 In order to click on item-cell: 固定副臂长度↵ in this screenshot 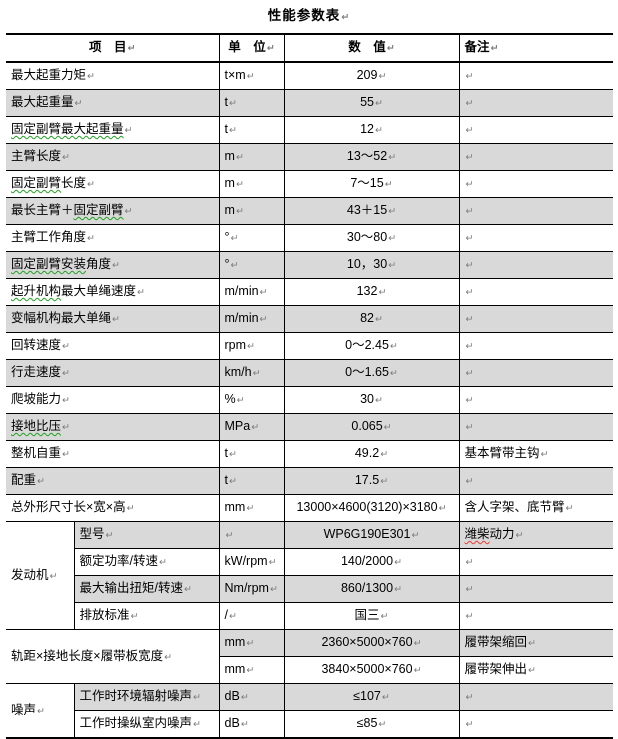, I will do `click(113, 184)`.